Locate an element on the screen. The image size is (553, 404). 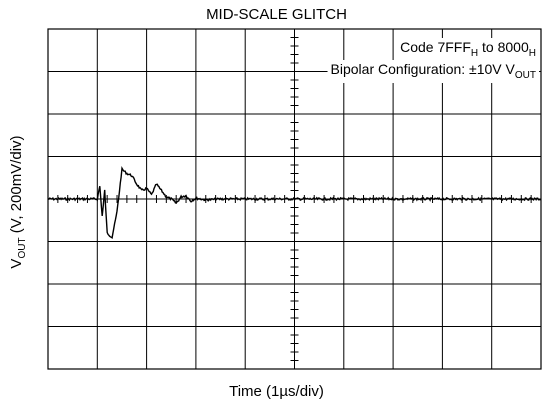
annotation-2: Bipolar Configuration: ±10V VOUT is located at coordinates (433, 71).